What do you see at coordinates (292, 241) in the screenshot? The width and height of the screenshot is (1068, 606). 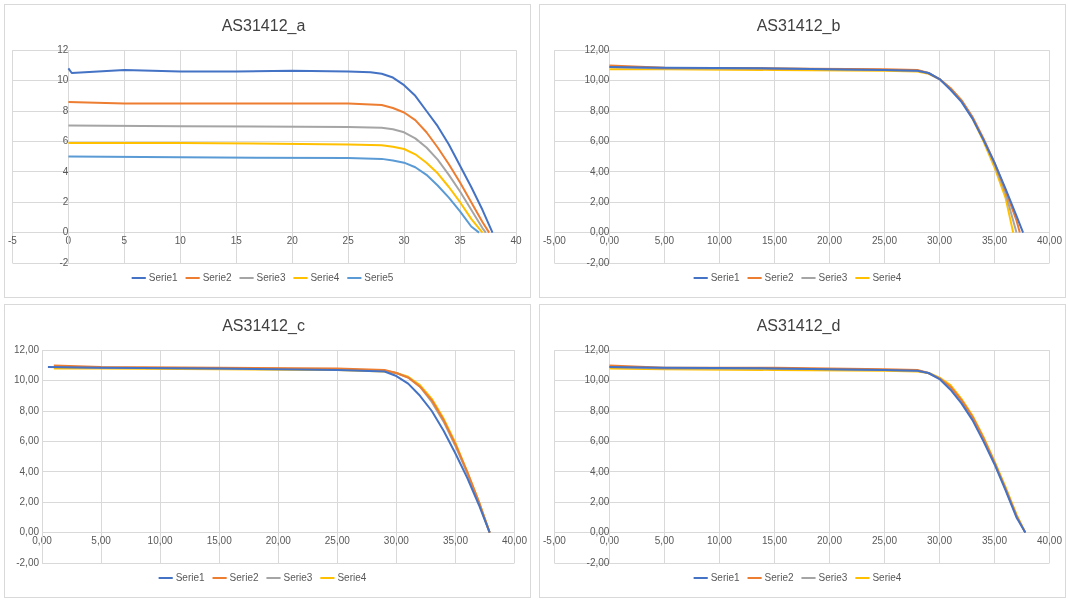 I see `x-tick-label: 20` at bounding box center [292, 241].